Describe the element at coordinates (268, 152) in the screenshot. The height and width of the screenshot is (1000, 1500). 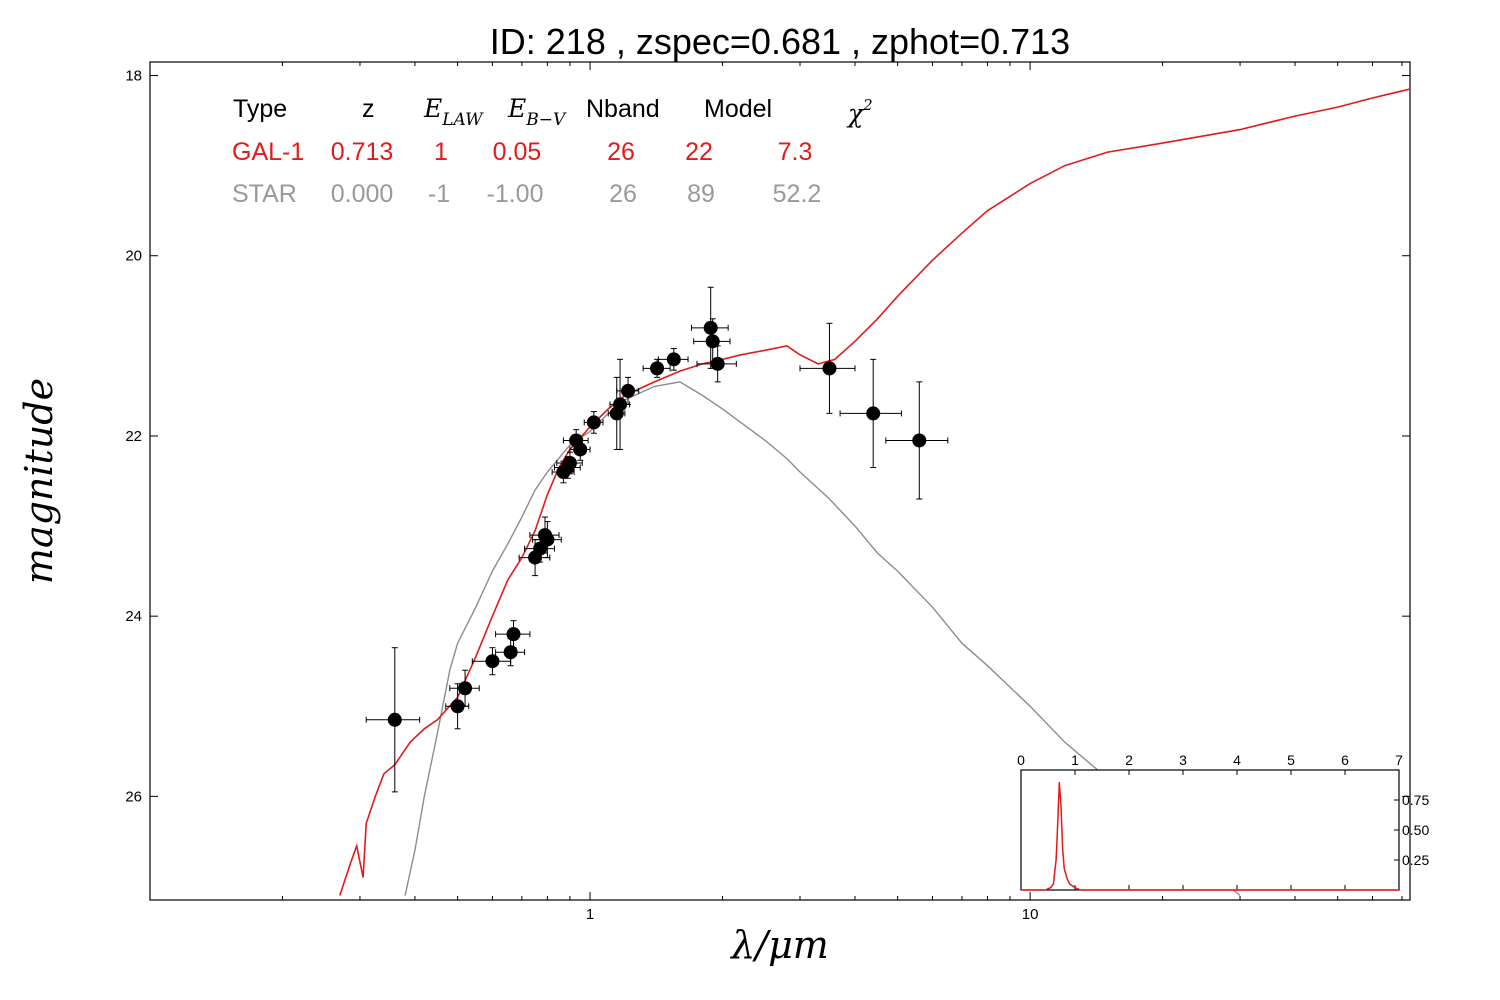
I see `row-galaxy-type: GAL-1` at that location.